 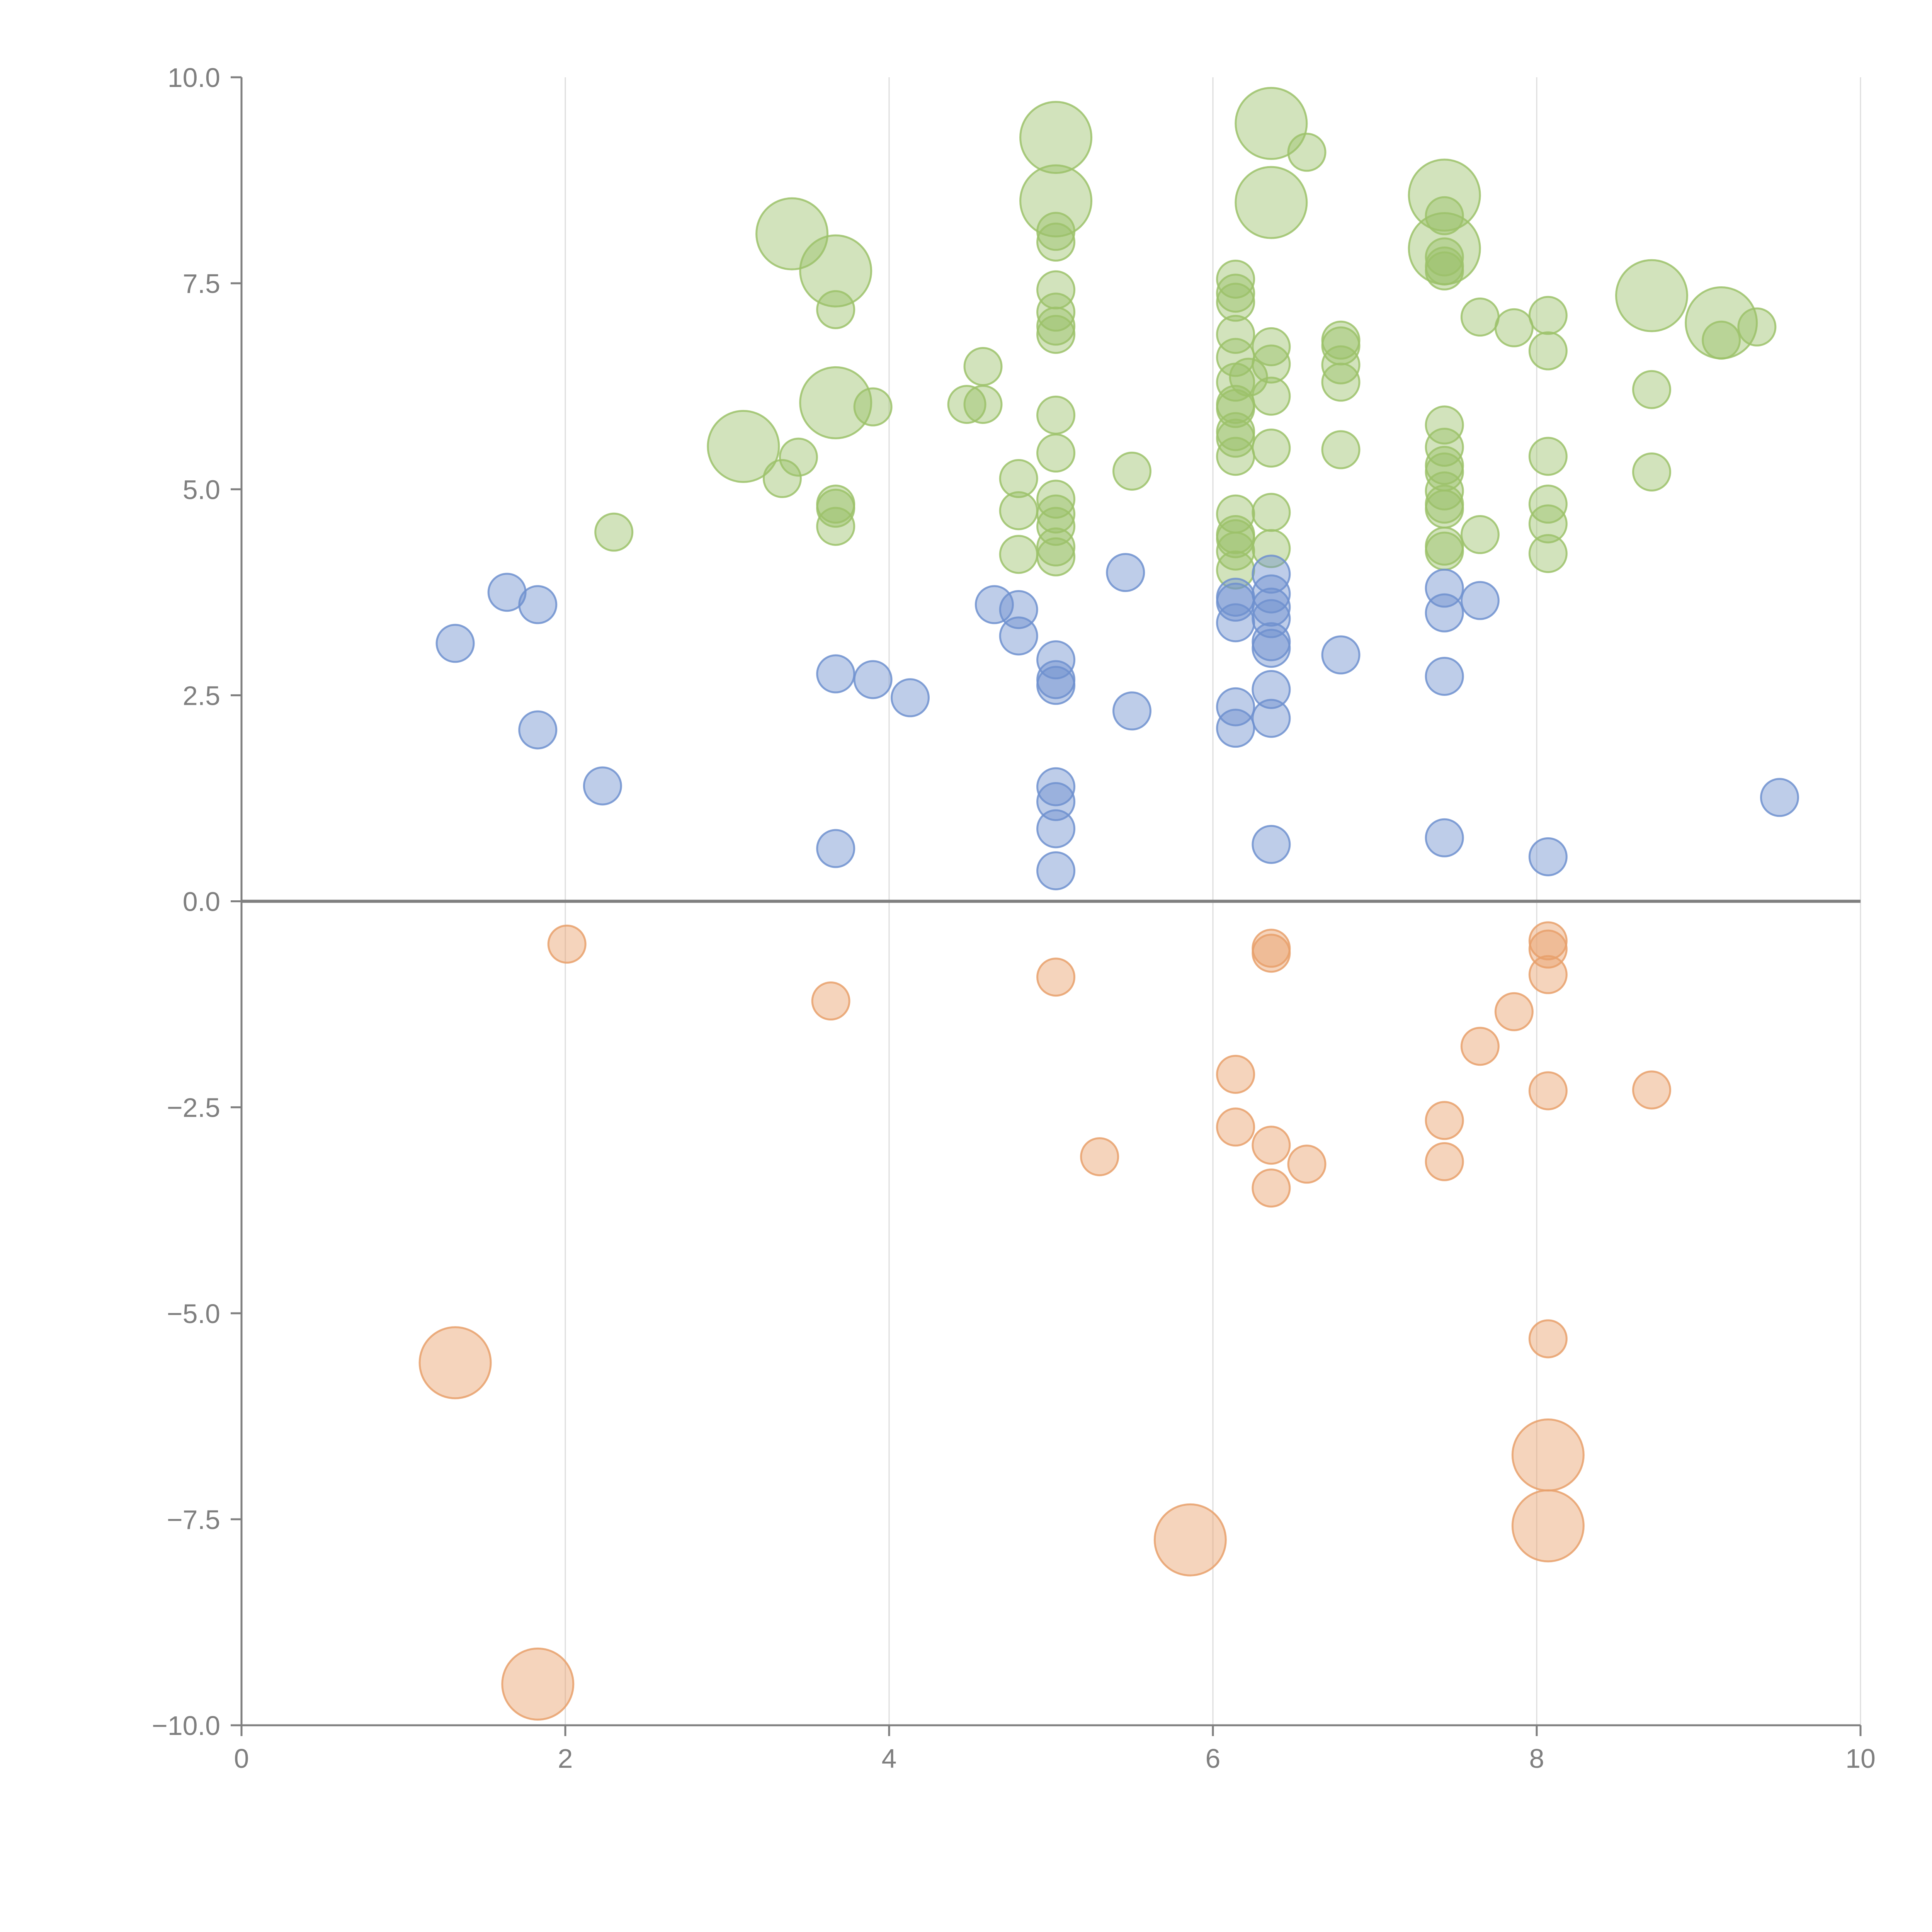 What do you see at coordinates (193, 1520) in the screenshot?
I see `y-tick-label: −7.5` at bounding box center [193, 1520].